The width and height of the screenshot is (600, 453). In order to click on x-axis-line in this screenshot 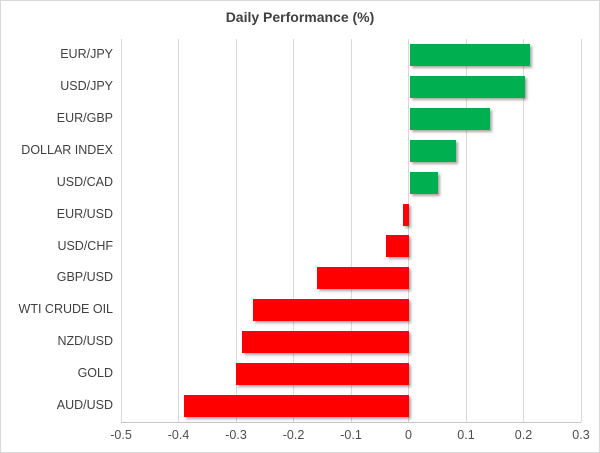, I will do `click(351, 422)`.